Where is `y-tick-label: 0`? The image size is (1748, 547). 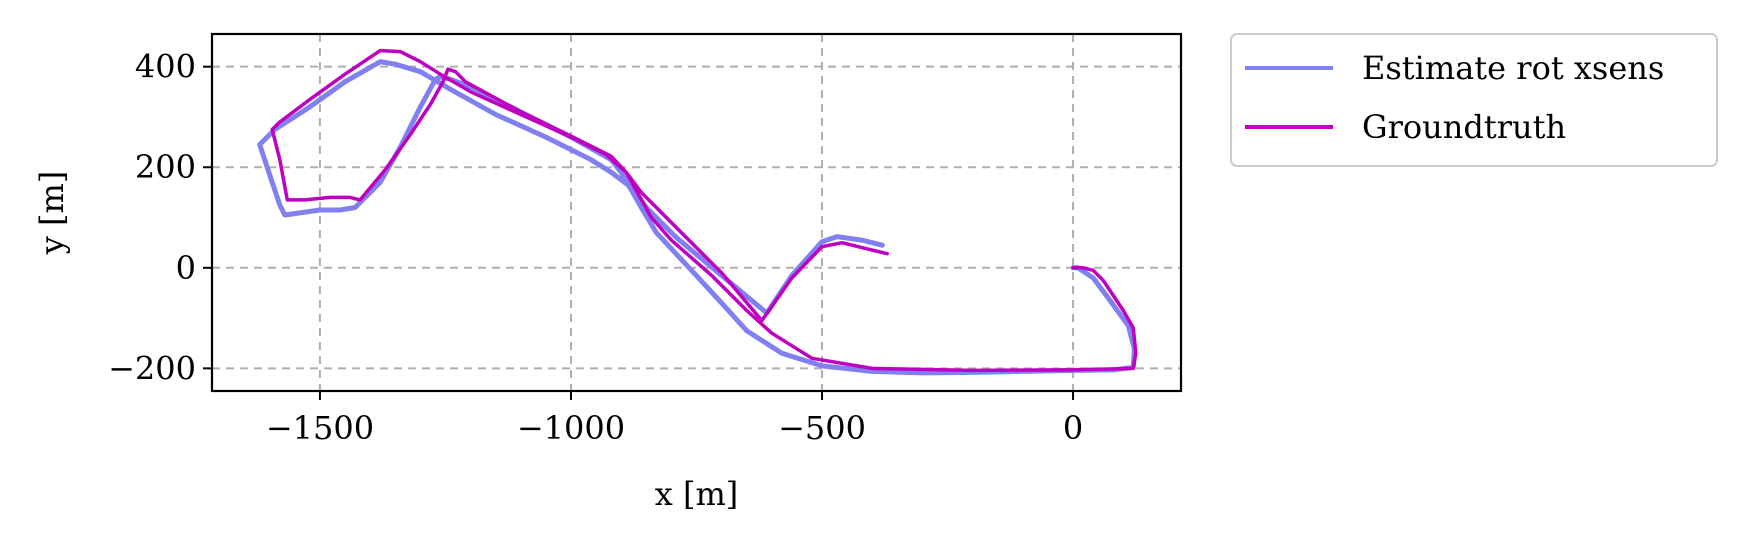
y-tick-label: 0 is located at coordinates (186, 268).